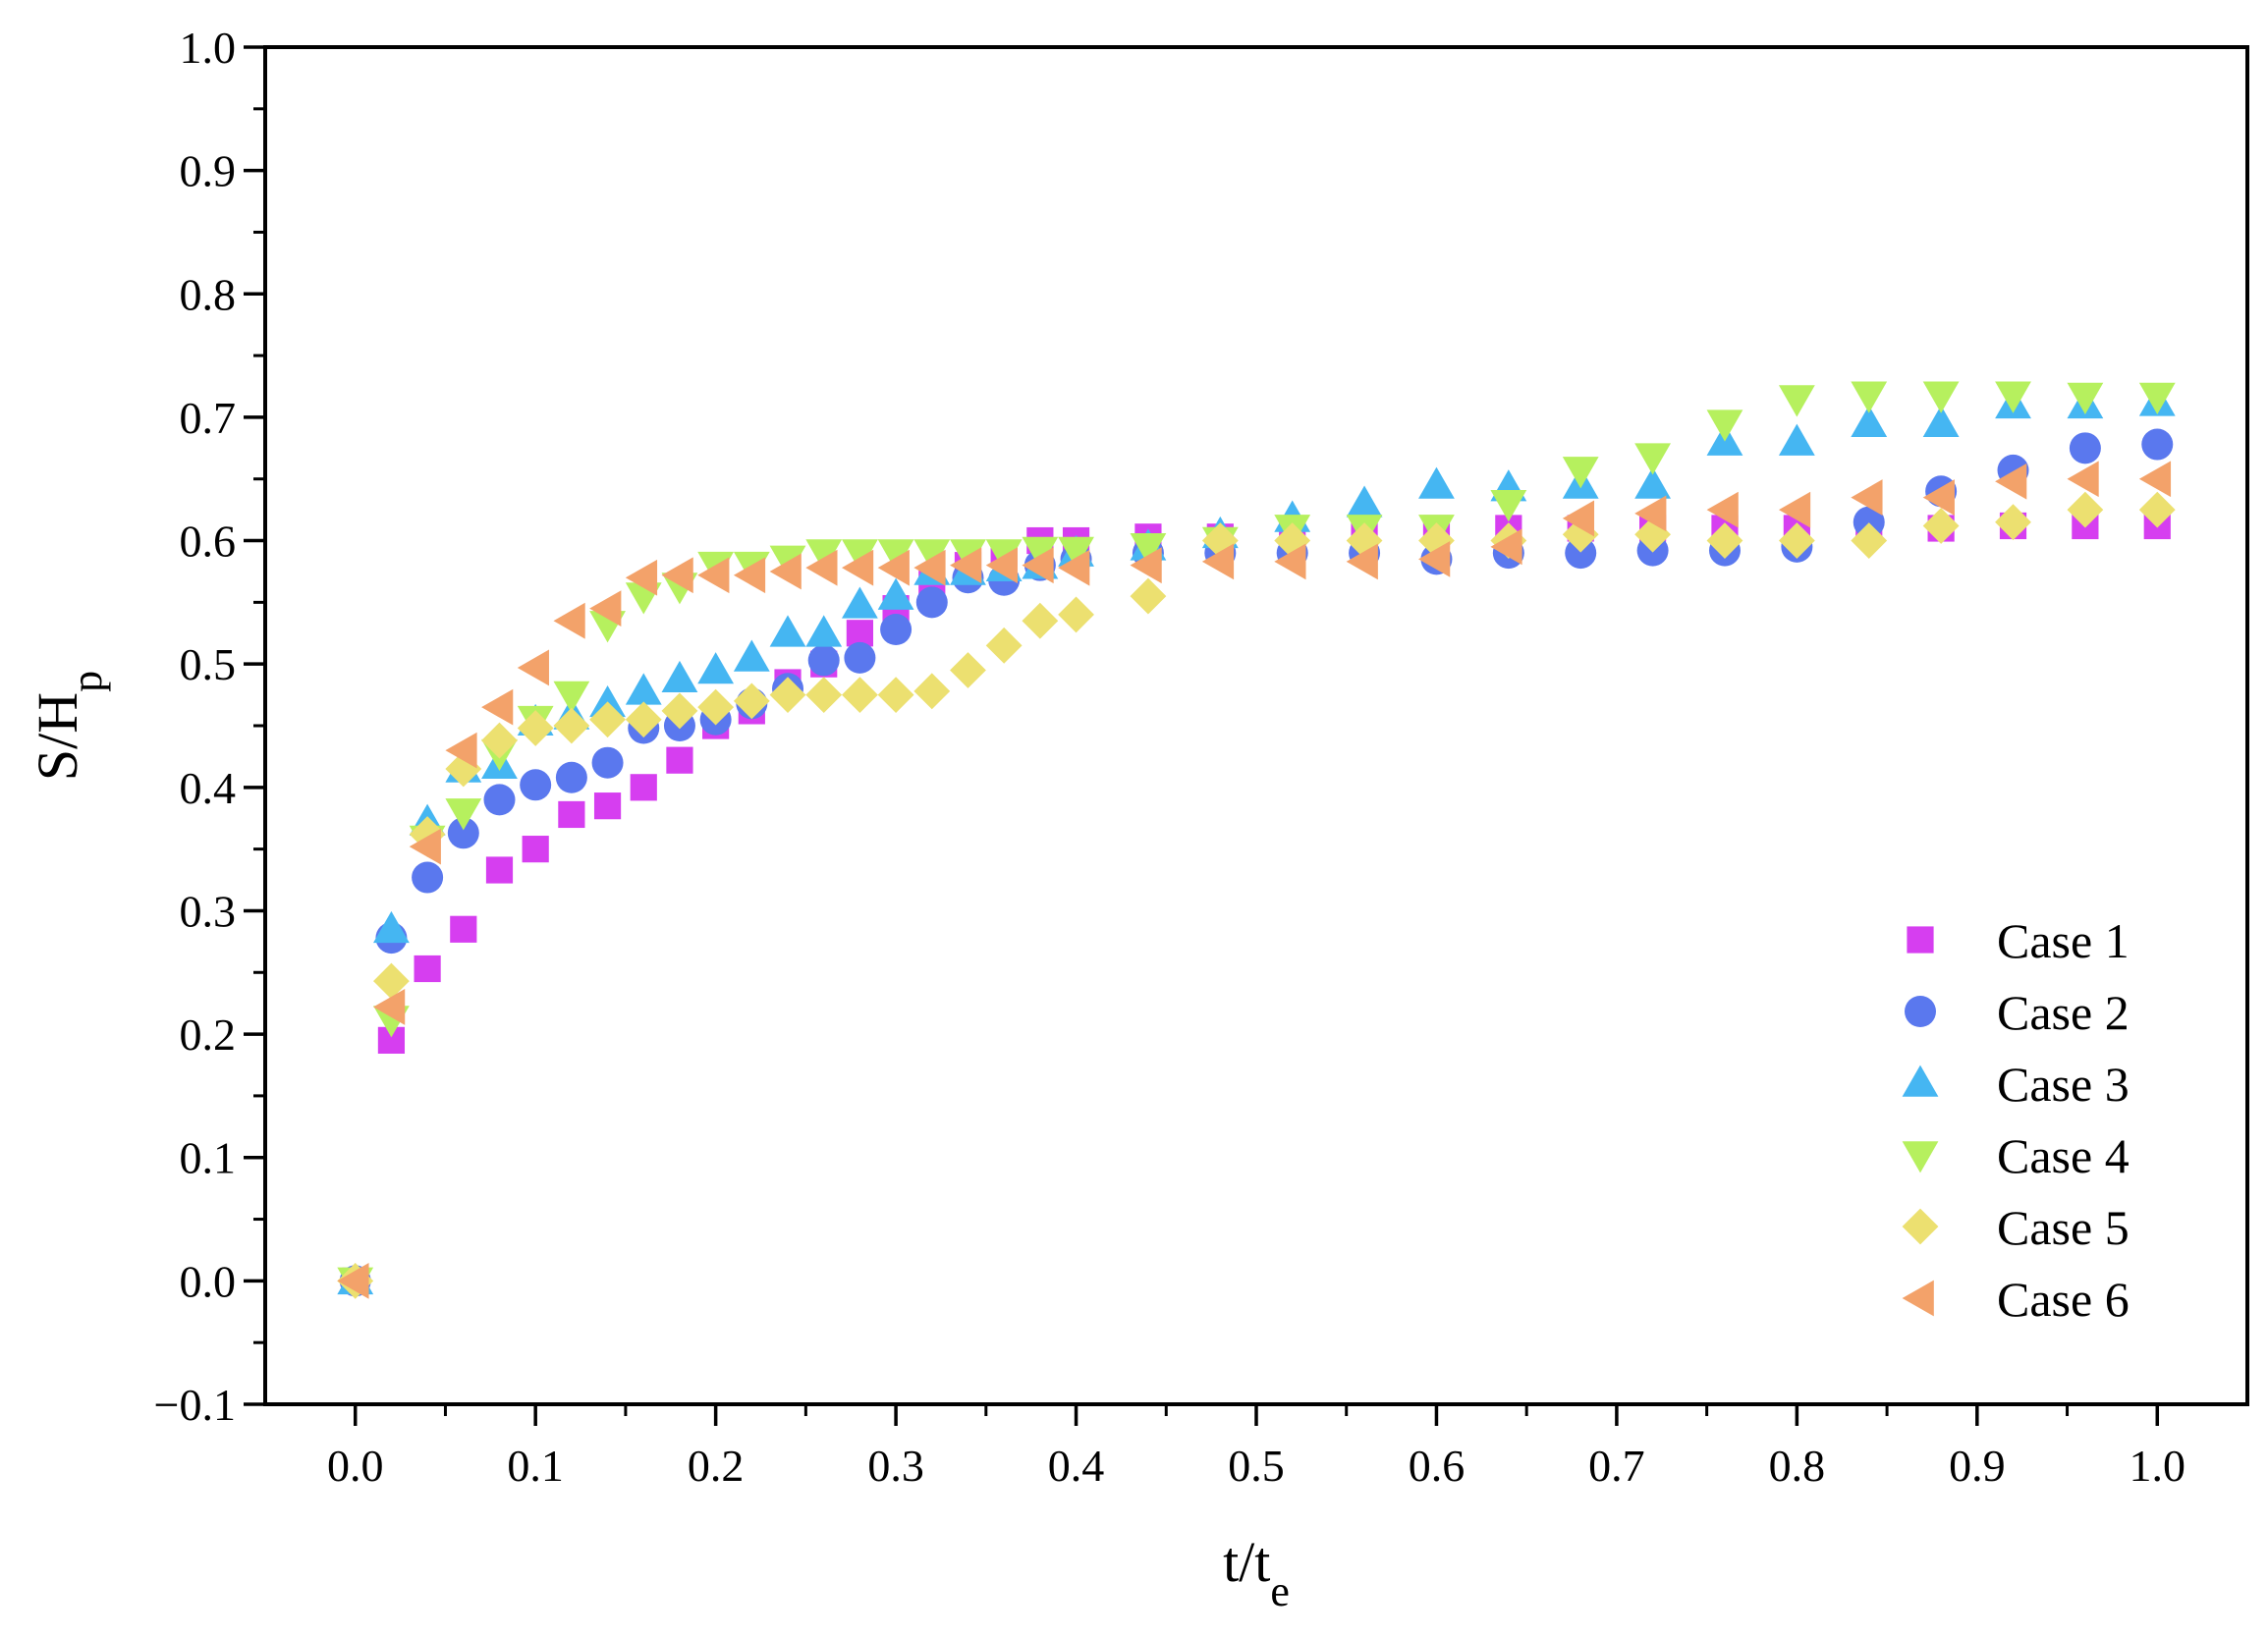 The height and width of the screenshot is (1637, 2268). Describe the element at coordinates (535, 1466) in the screenshot. I see `x-tick-label: 0.1` at that location.